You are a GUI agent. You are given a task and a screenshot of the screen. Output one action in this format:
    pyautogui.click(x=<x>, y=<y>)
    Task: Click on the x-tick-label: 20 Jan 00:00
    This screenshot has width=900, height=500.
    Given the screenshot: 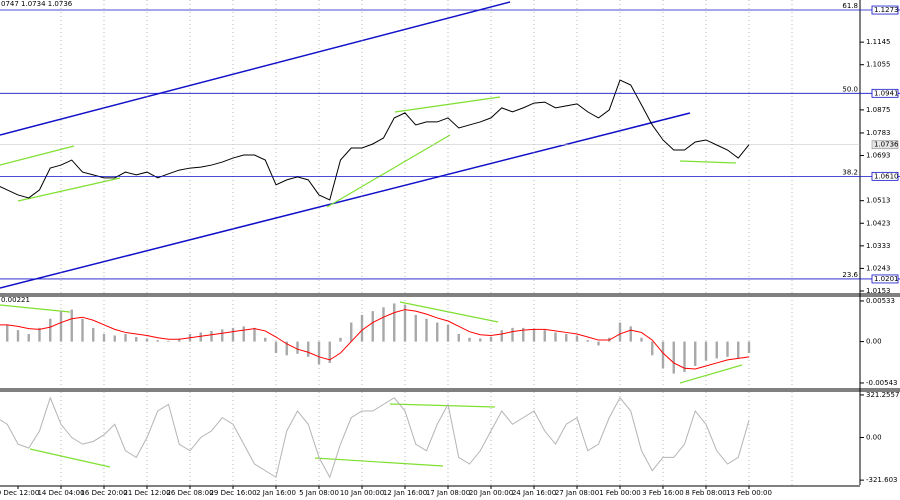 What is the action you would take?
    pyautogui.click(x=491, y=493)
    